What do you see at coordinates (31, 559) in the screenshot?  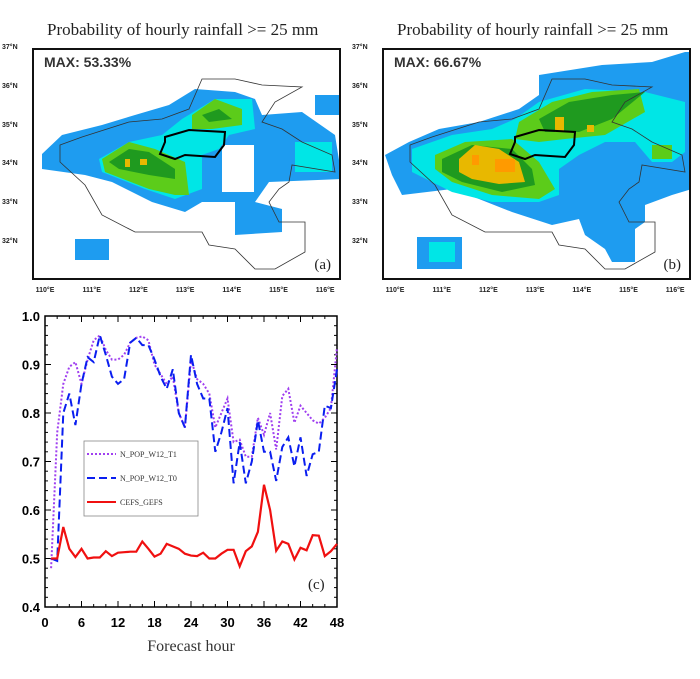 I see `y-tick-label: 0.5` at bounding box center [31, 559].